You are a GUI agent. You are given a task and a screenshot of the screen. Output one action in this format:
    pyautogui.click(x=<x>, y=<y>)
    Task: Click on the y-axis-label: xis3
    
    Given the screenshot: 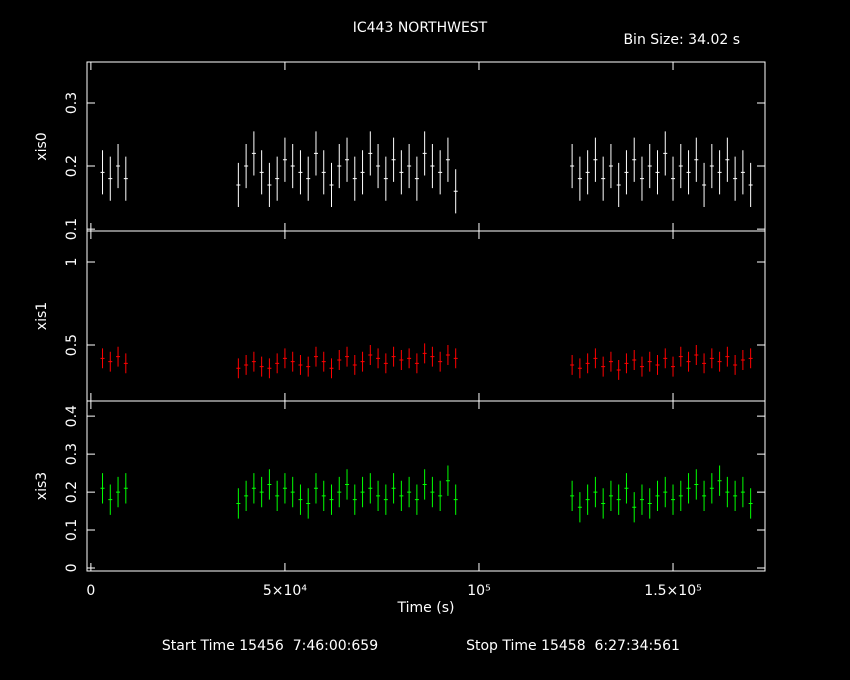 What is the action you would take?
    pyautogui.click(x=42, y=486)
    